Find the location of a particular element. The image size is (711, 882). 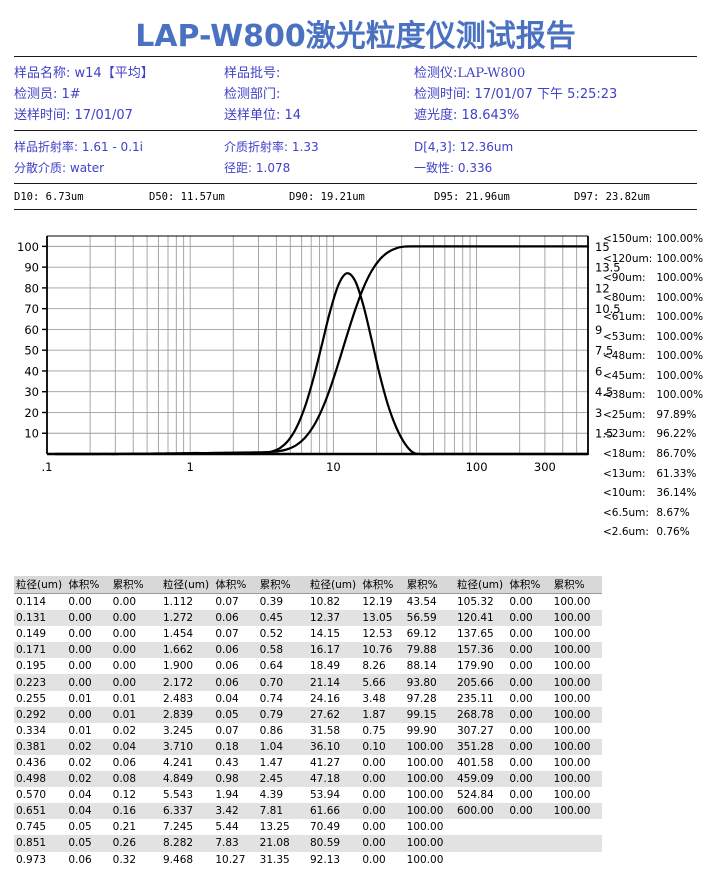

table-row: 0.149 0.00 0.00 is located at coordinates (87, 634).